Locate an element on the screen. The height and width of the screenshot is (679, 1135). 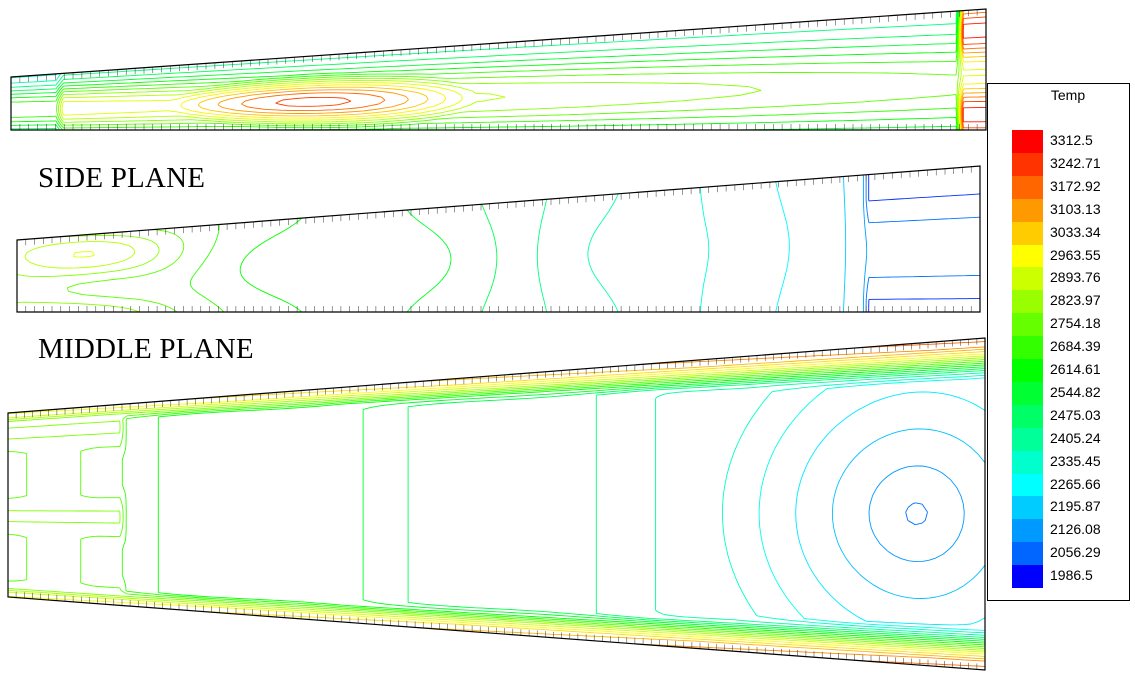
legend-value: 2056.29 is located at coordinates (1075, 552).